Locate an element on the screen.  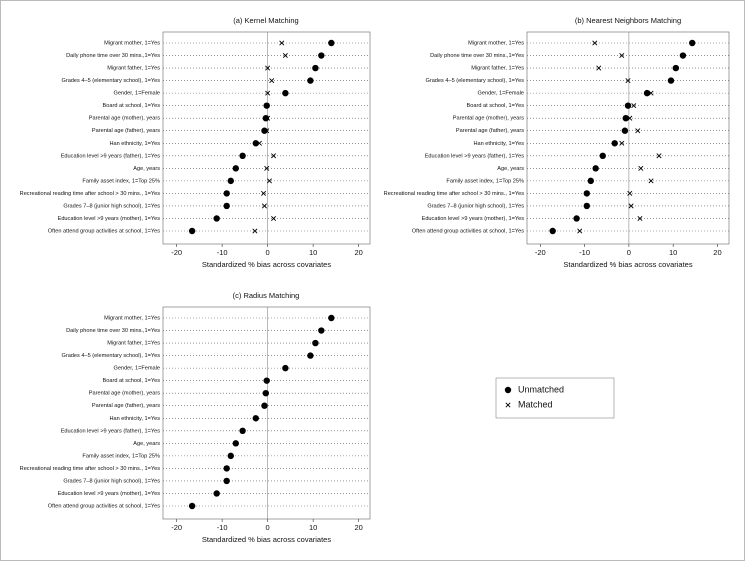
category-label: Migrant father, 1=Yes is located at coordinates (133, 344).